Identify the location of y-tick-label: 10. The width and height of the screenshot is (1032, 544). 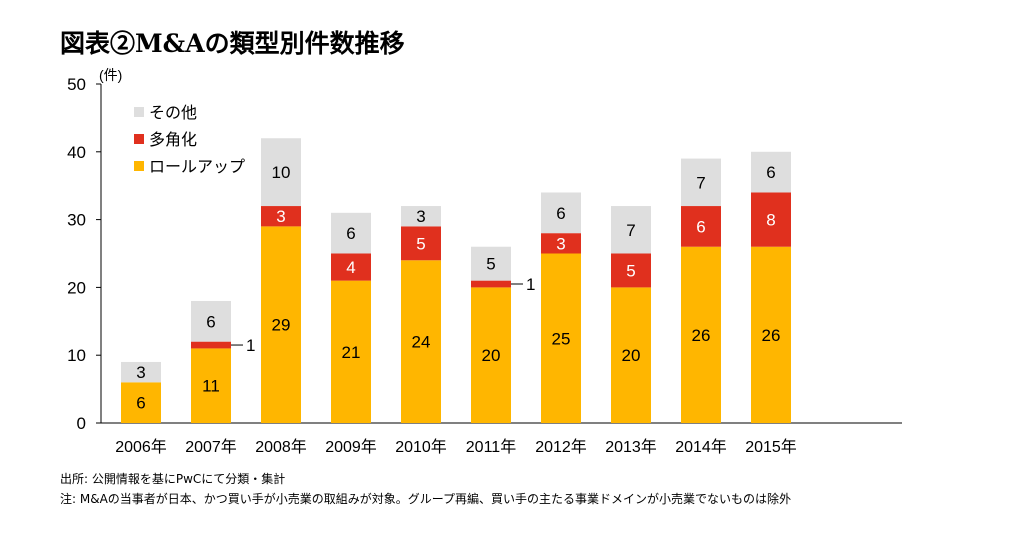
(76, 355).